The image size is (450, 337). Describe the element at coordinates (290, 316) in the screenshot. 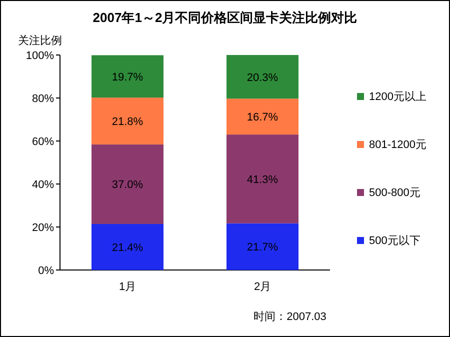

I see `text: 时间：2007.03` at that location.